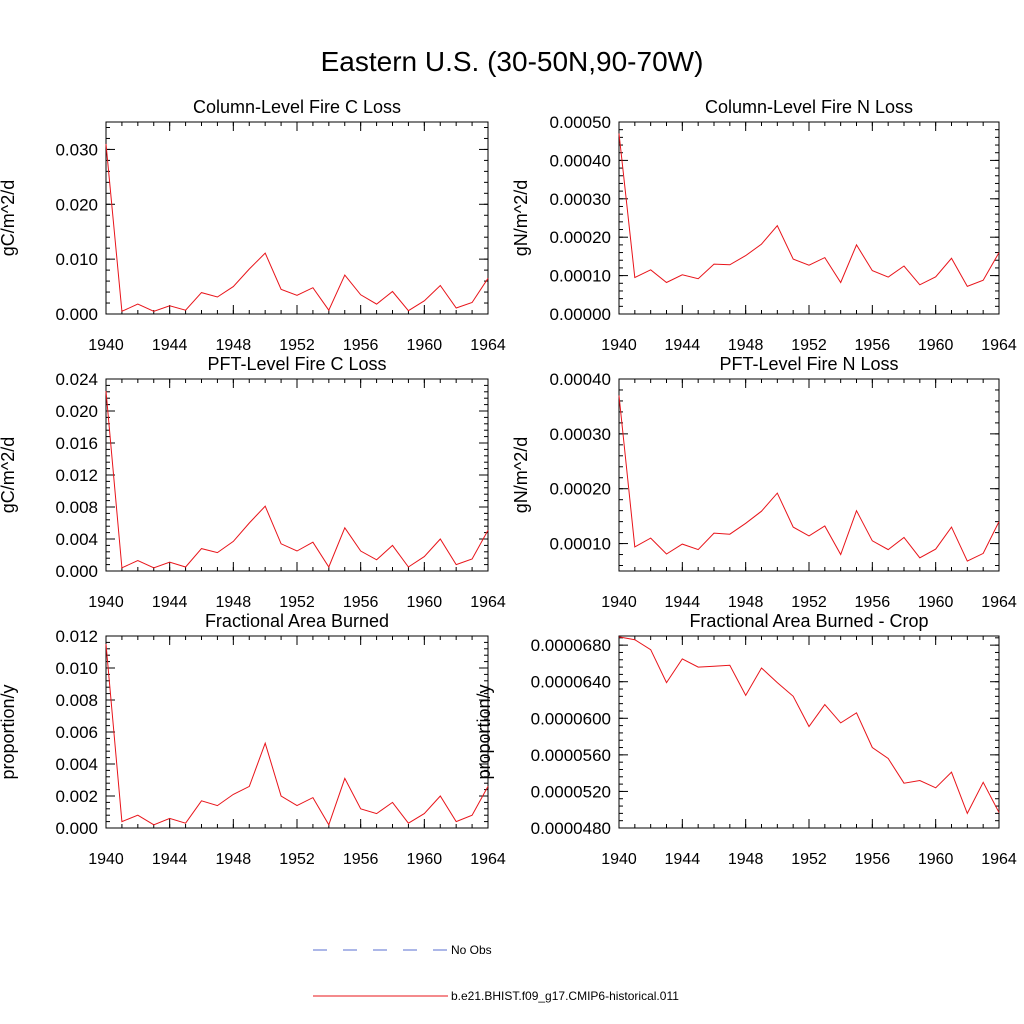 The height and width of the screenshot is (1024, 1024). What do you see at coordinates (808, 621) in the screenshot?
I see `subplot-title: Fractional Area Burned - Crop` at bounding box center [808, 621].